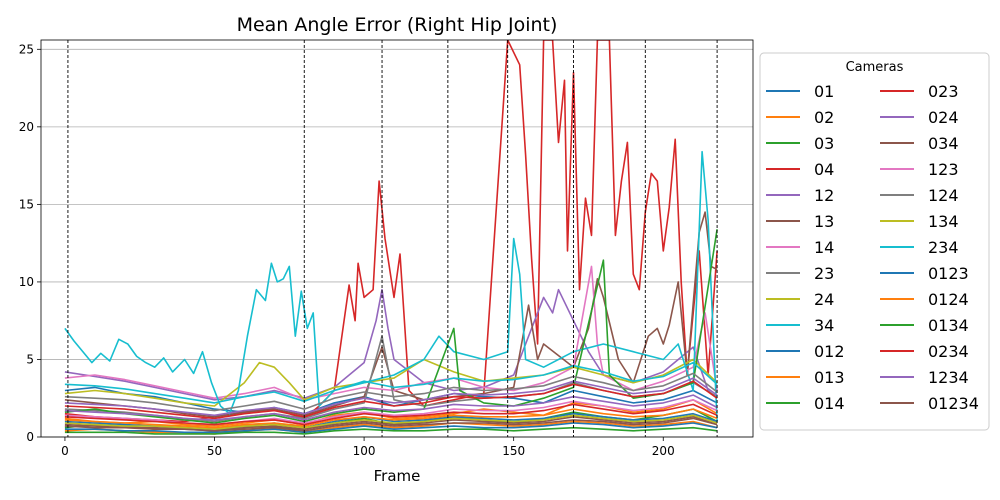 Image resolution: width=1000 pixels, height=500 pixels. I want to click on legend-label-012: 012, so click(829, 351).